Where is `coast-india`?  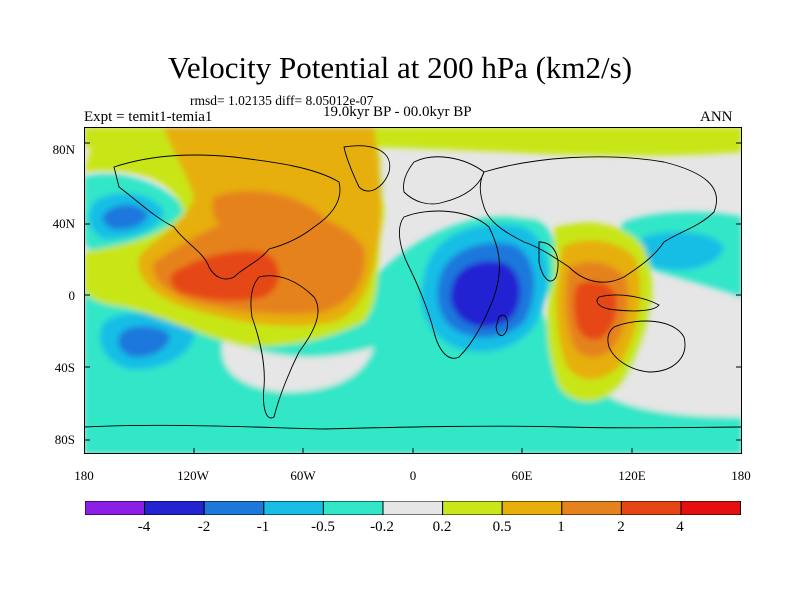 coast-india is located at coordinates (548, 261).